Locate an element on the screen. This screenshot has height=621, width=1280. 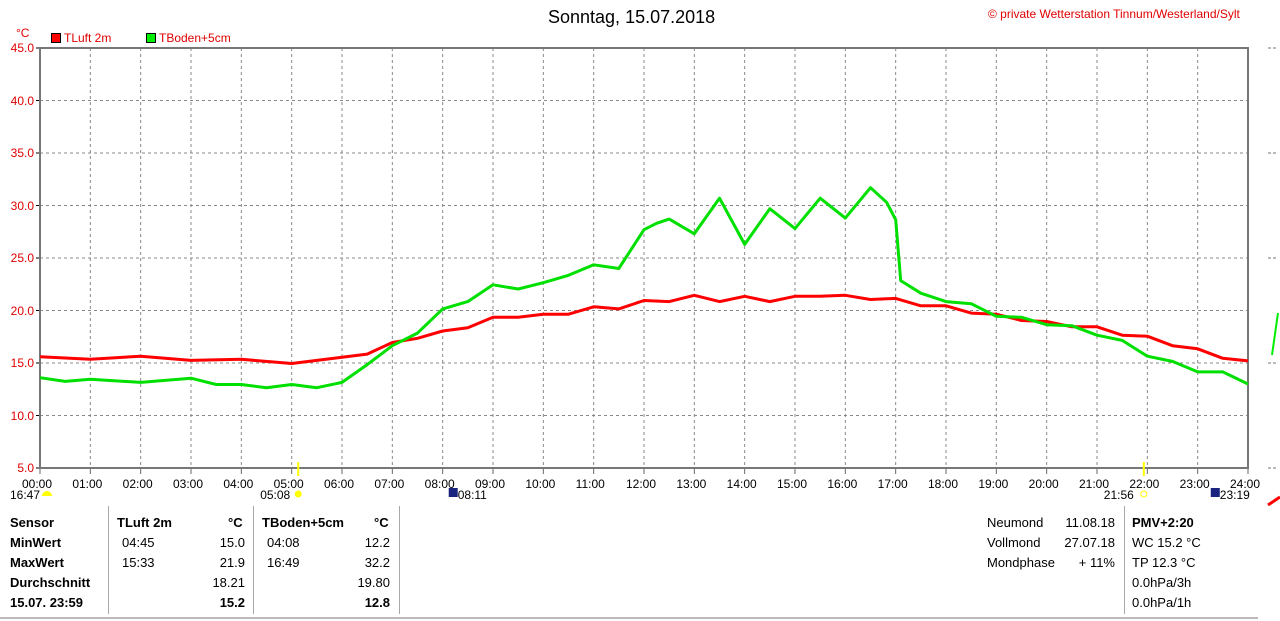
table-cell-t1: 04:45 is located at coordinates (138, 542).